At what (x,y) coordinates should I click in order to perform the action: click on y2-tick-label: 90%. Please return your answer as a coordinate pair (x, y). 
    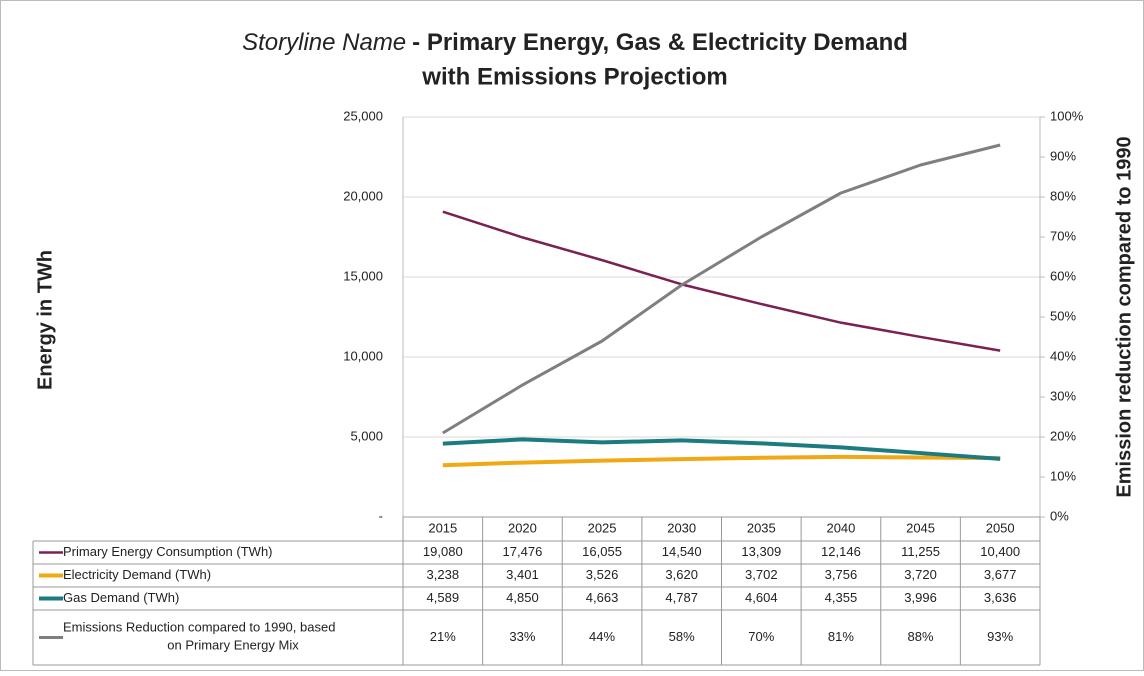
    Looking at the image, I should click on (1063, 155).